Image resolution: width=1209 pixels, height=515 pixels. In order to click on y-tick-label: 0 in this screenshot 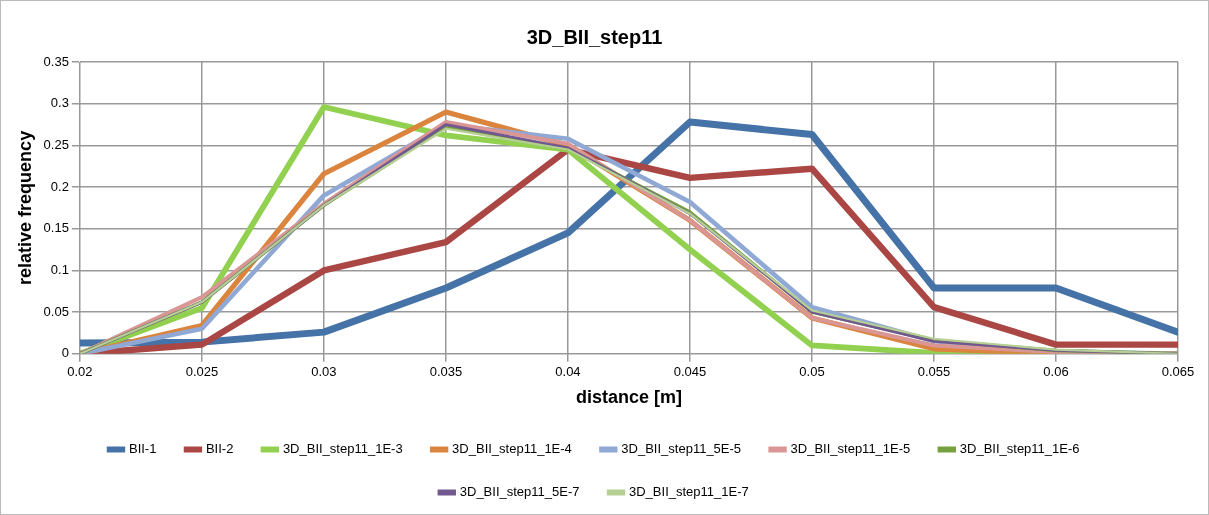, I will do `click(65, 353)`.